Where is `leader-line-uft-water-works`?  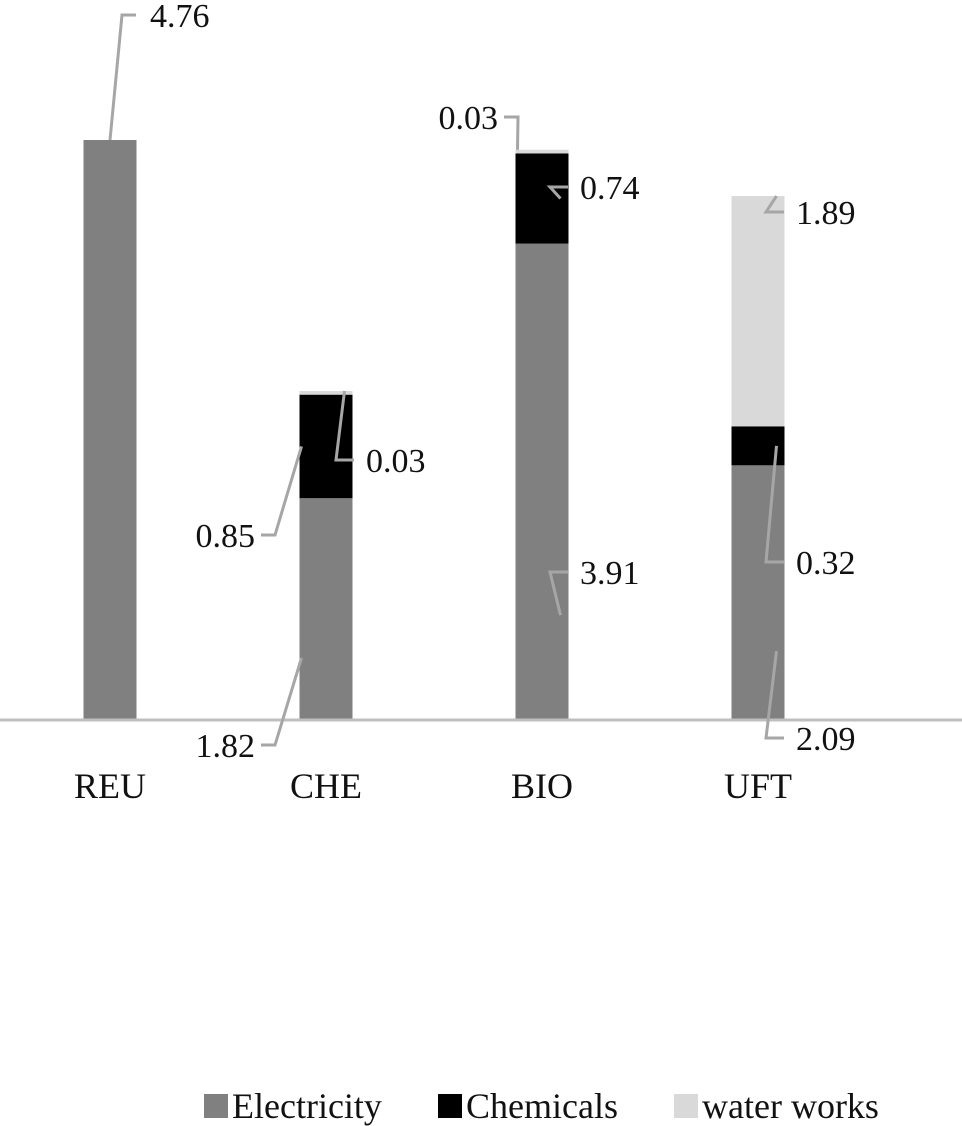
leader-line-uft-water-works is located at coordinates (773, 204).